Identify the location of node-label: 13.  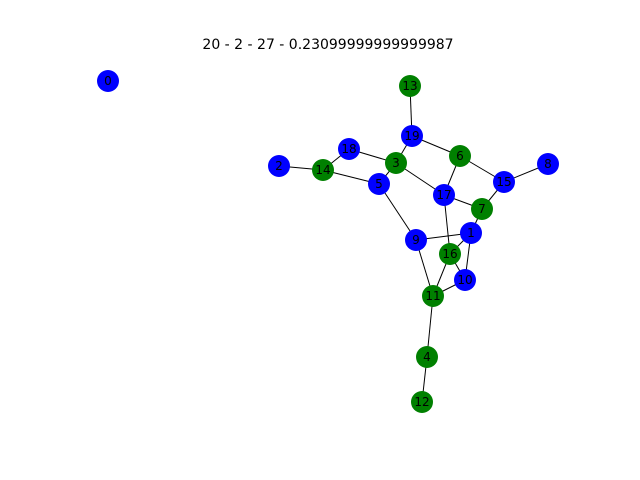
(409, 86).